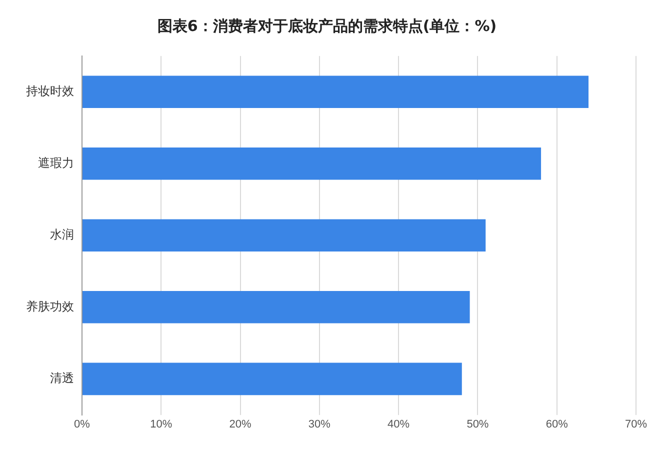  I want to click on y-tick-label: 持妆时效, so click(50, 91).